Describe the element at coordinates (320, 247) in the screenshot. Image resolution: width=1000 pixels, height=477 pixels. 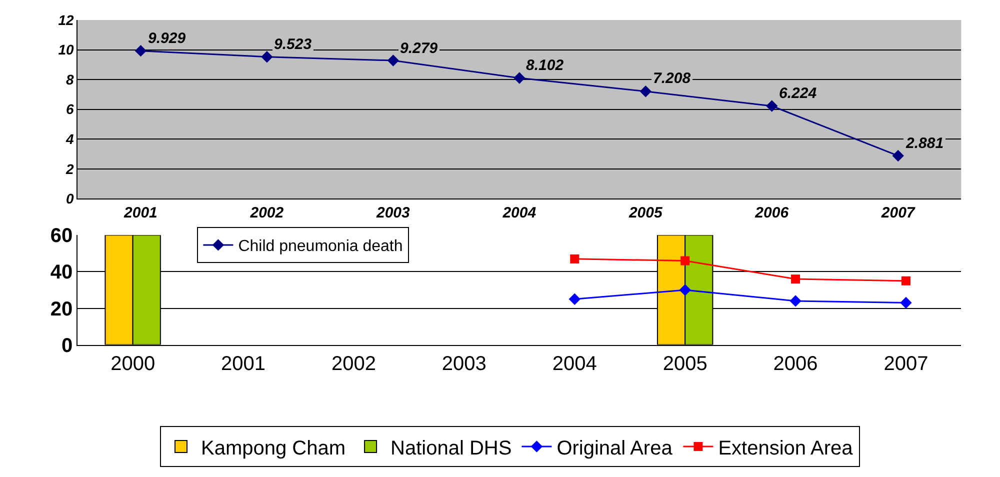
I see `legend-label: Child pneumonia death` at that location.